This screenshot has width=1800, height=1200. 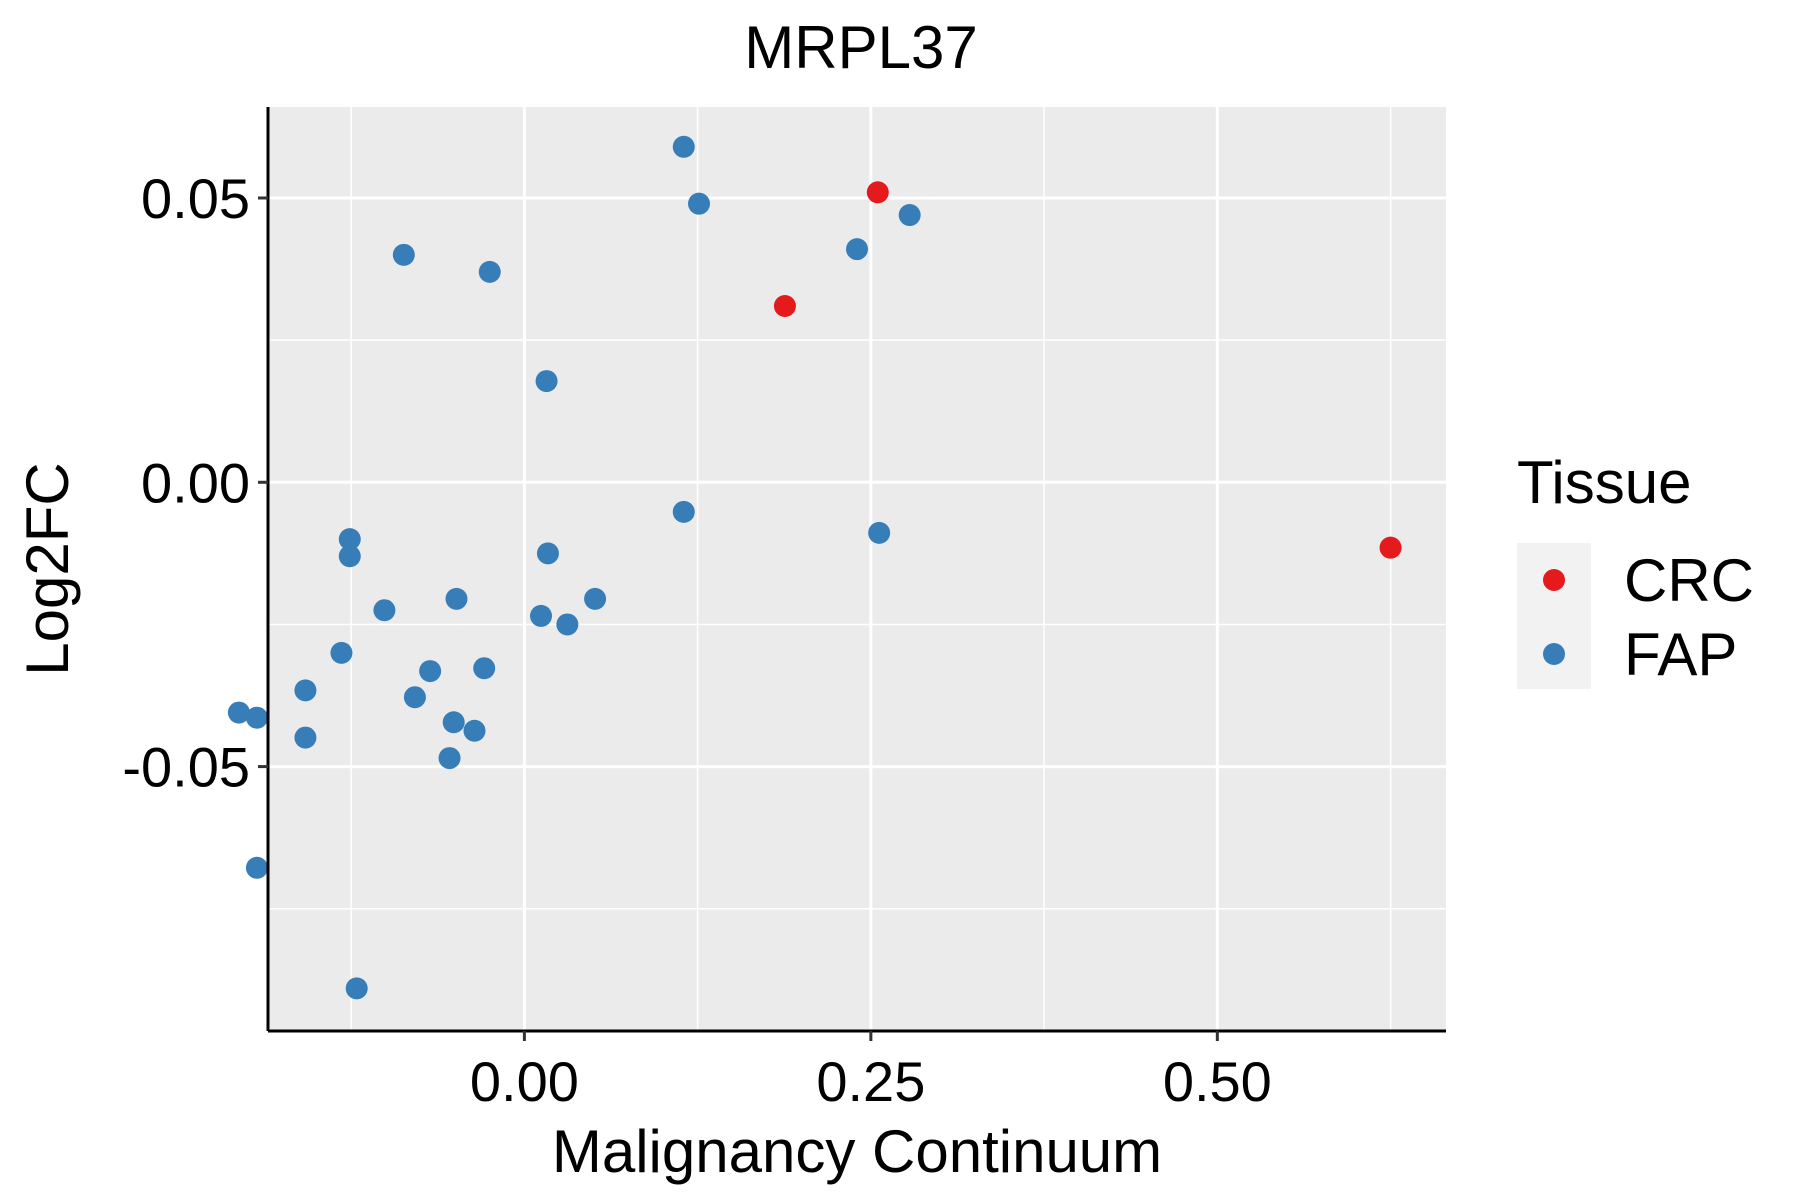 I want to click on series-crc, so click(x=1087, y=370).